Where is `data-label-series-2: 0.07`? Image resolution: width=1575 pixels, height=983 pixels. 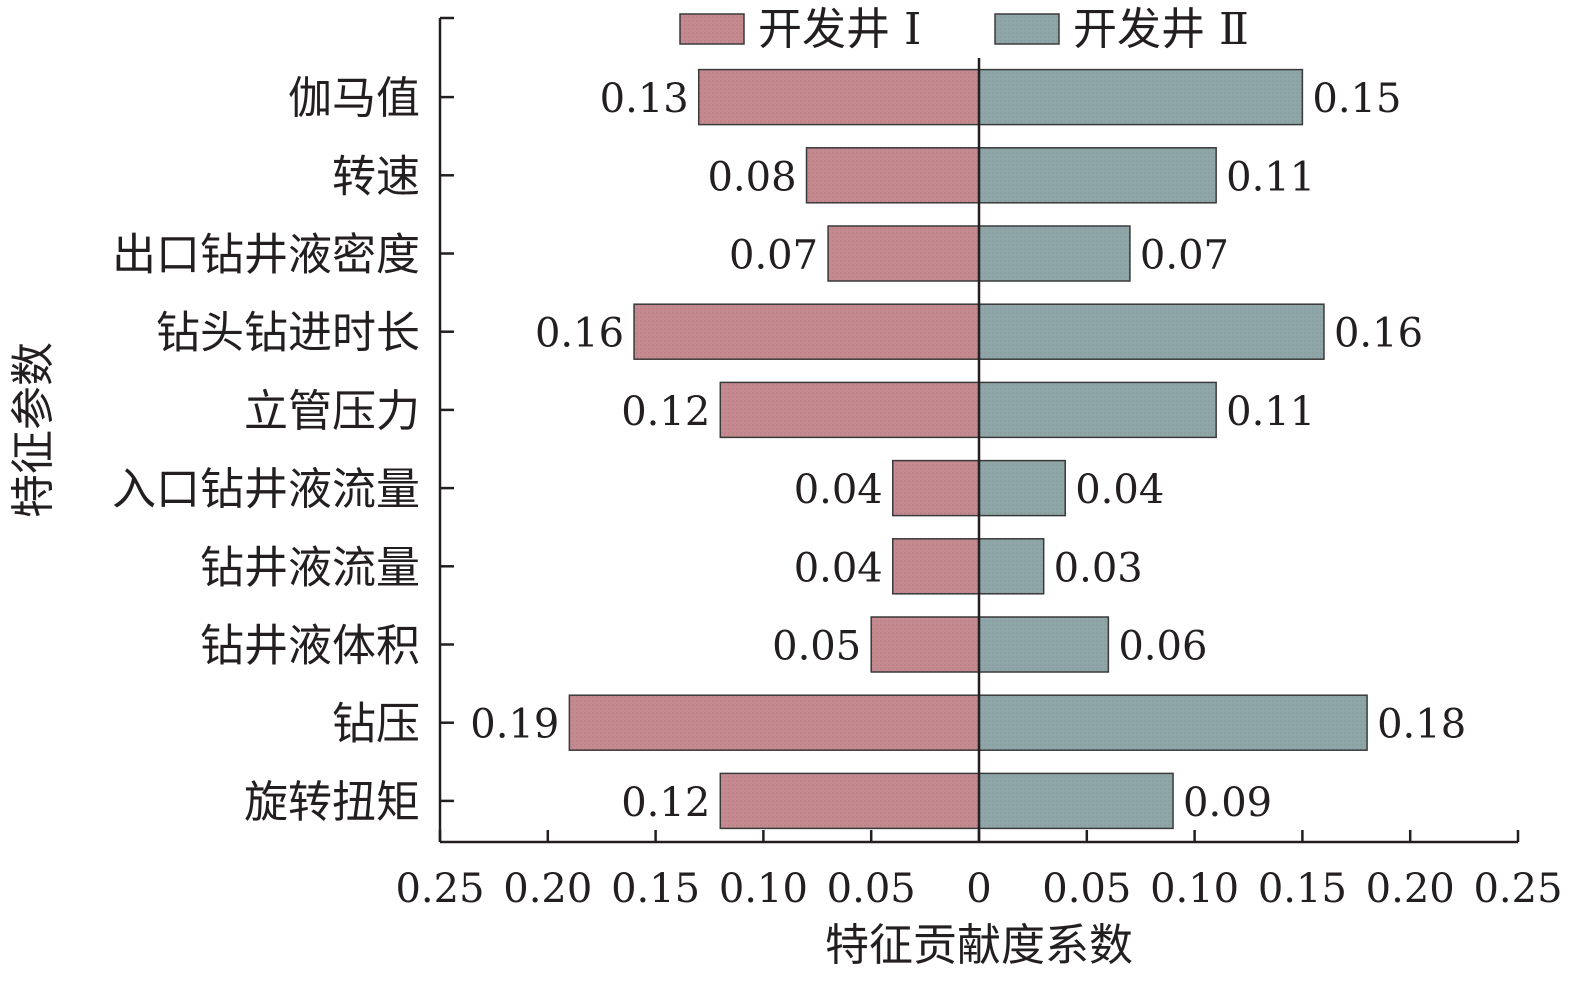 data-label-series-2: 0.07 is located at coordinates (1184, 256).